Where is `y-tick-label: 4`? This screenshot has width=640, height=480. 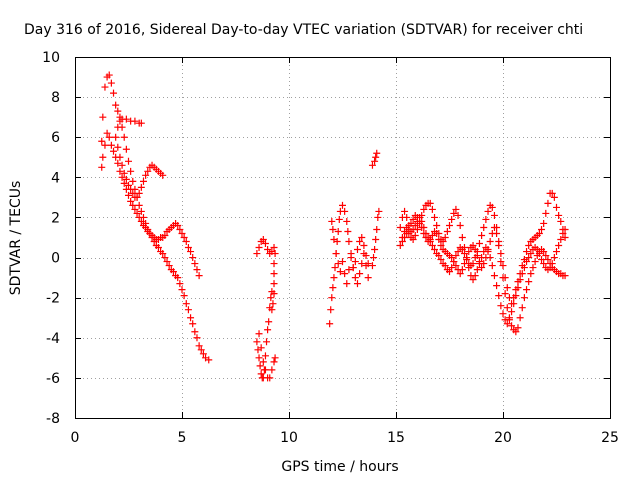 y-tick-label: 4 is located at coordinates (55, 178).